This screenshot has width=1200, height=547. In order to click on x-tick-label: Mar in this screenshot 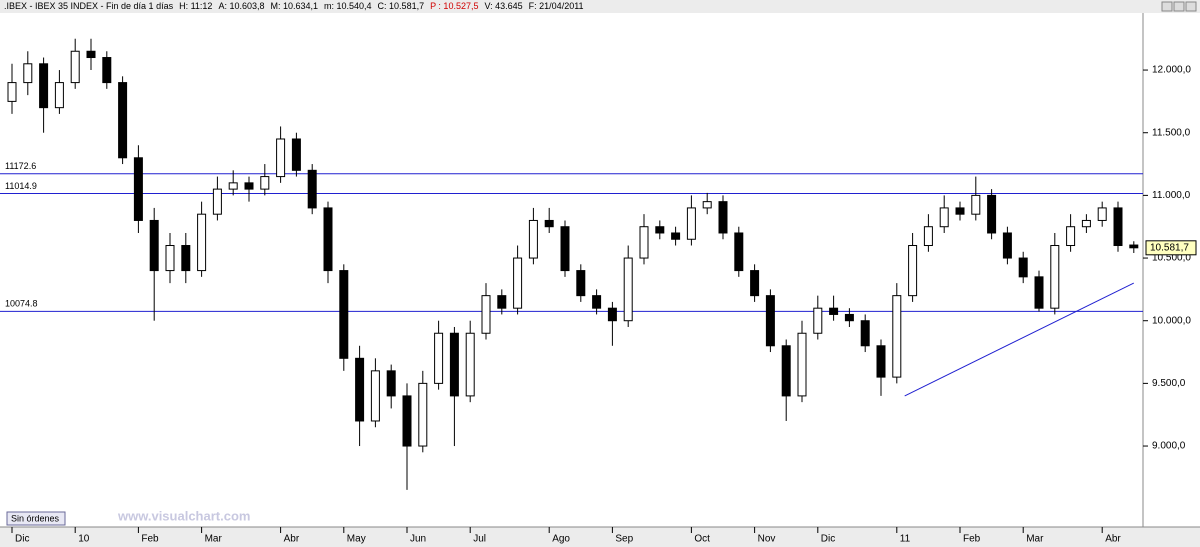, I will do `click(1035, 539)`.